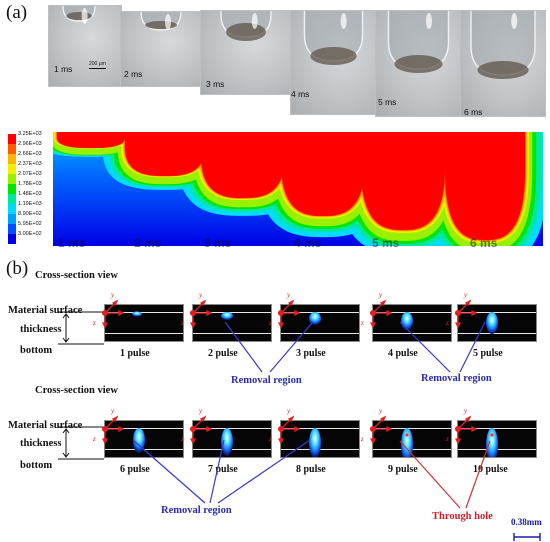  Describe the element at coordinates (30, 134) in the screenshot. I see `legend-tick-1: 3.25E+03` at that location.